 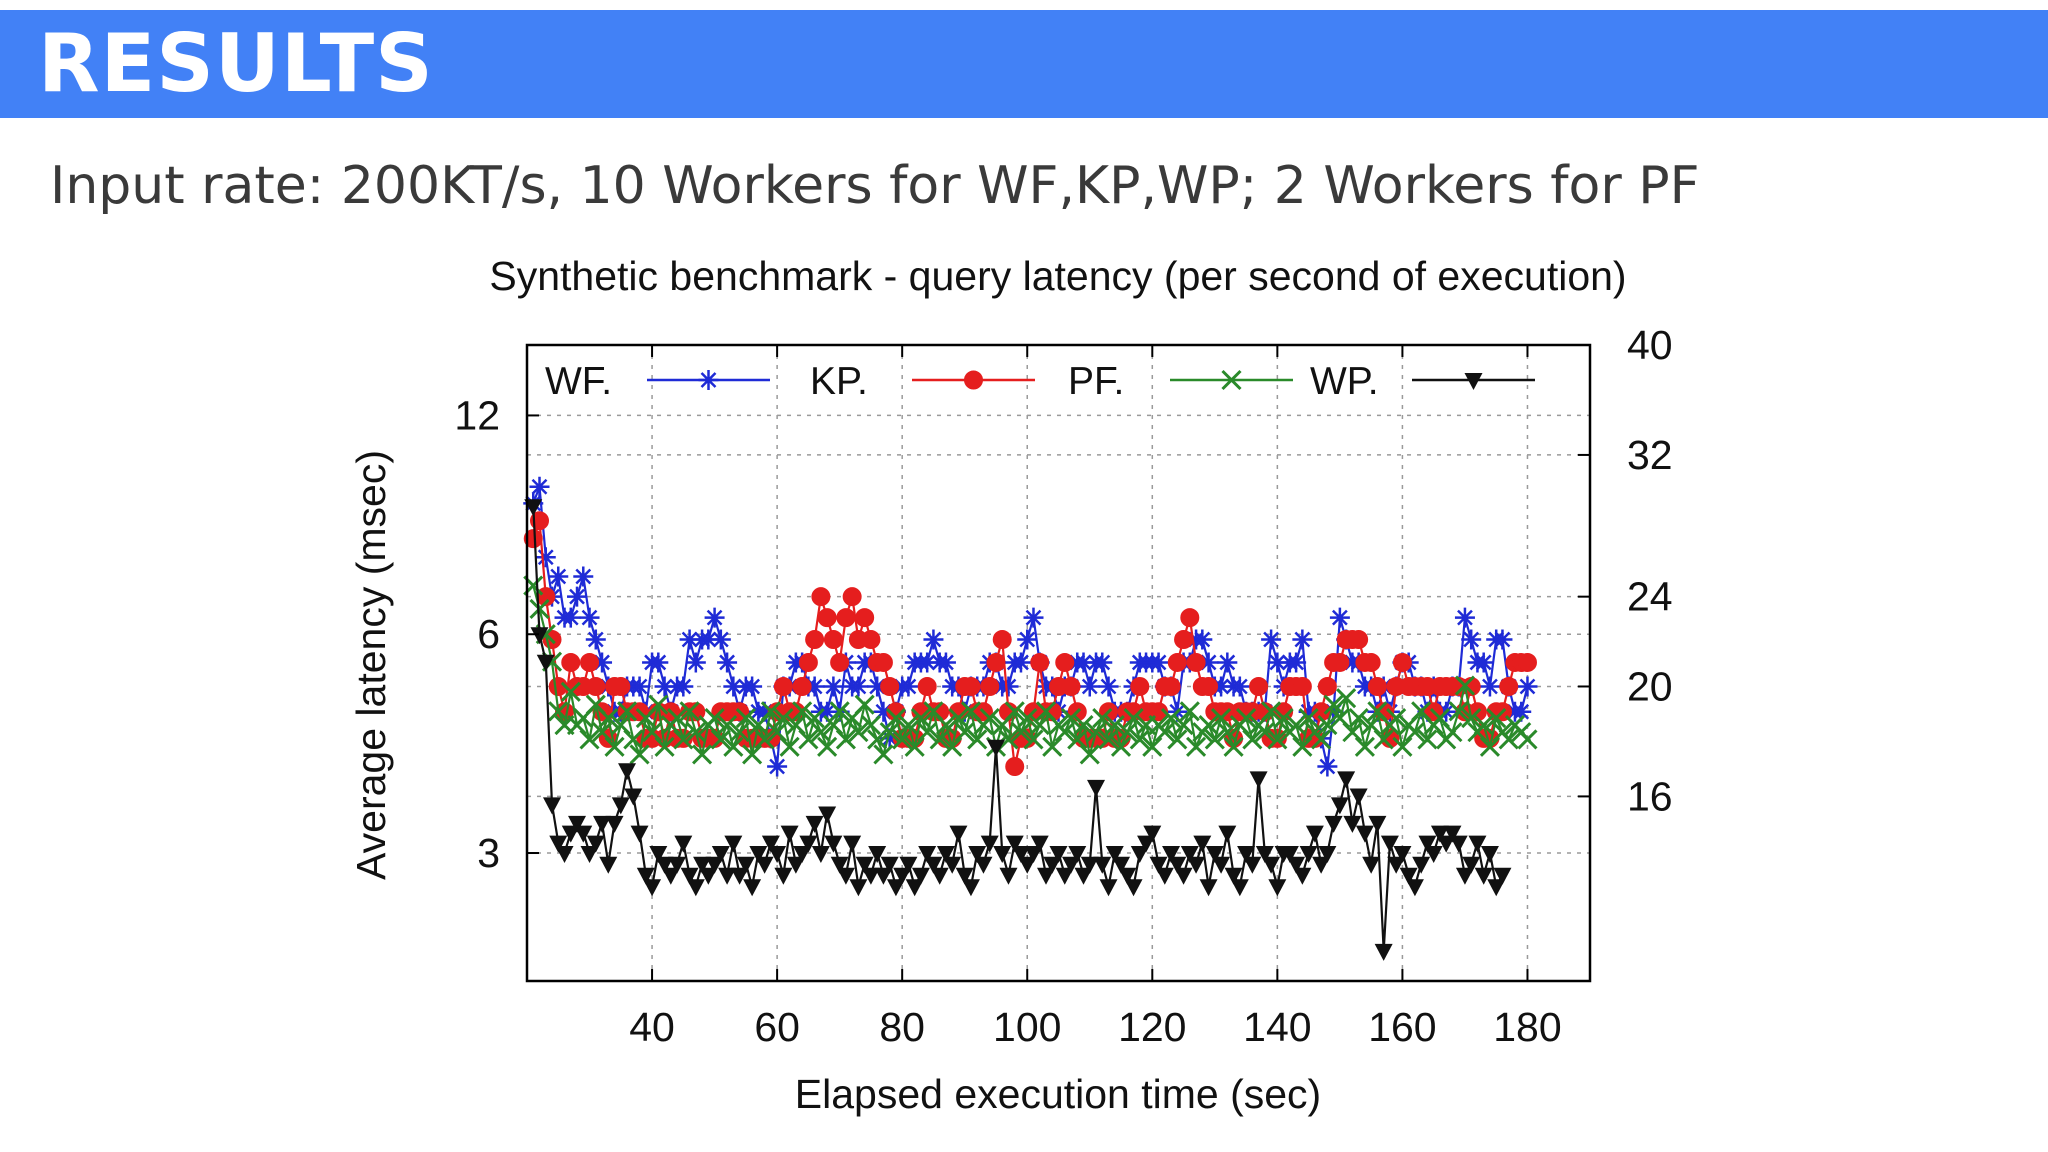 I want to click on y-left-tick-label: 6, so click(x=488, y=634).